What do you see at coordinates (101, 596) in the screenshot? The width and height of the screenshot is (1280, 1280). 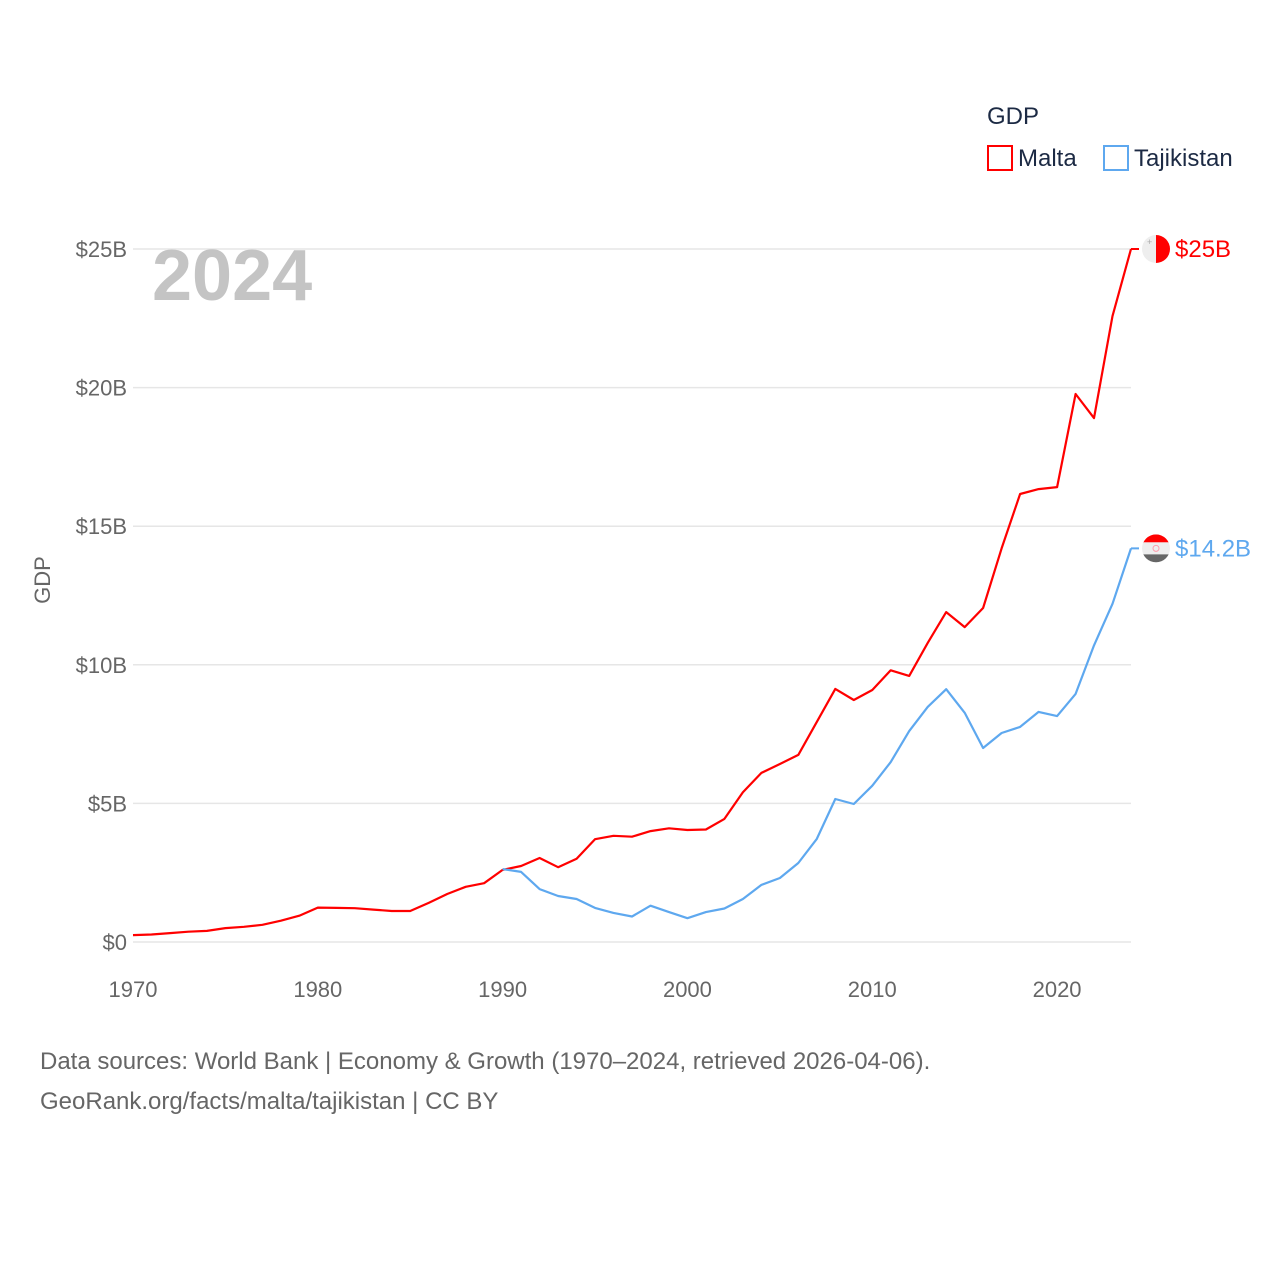 I see `y-axis-ticks: $0 $5B $10B $15B $20B $25B` at bounding box center [101, 596].